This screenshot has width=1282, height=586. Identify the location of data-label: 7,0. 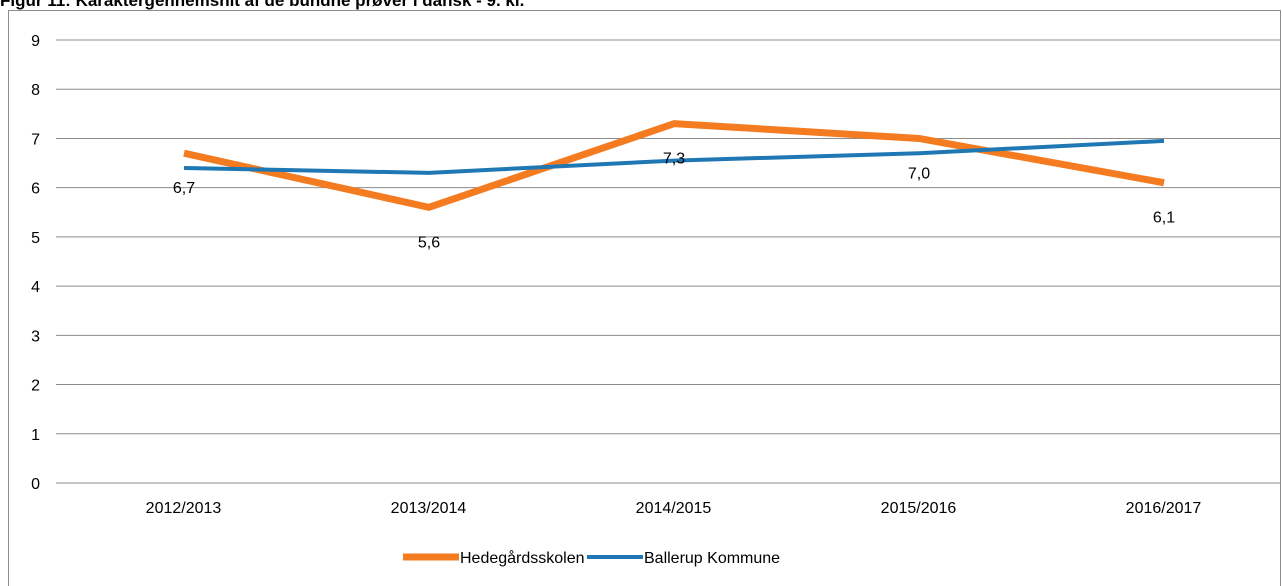
(919, 173).